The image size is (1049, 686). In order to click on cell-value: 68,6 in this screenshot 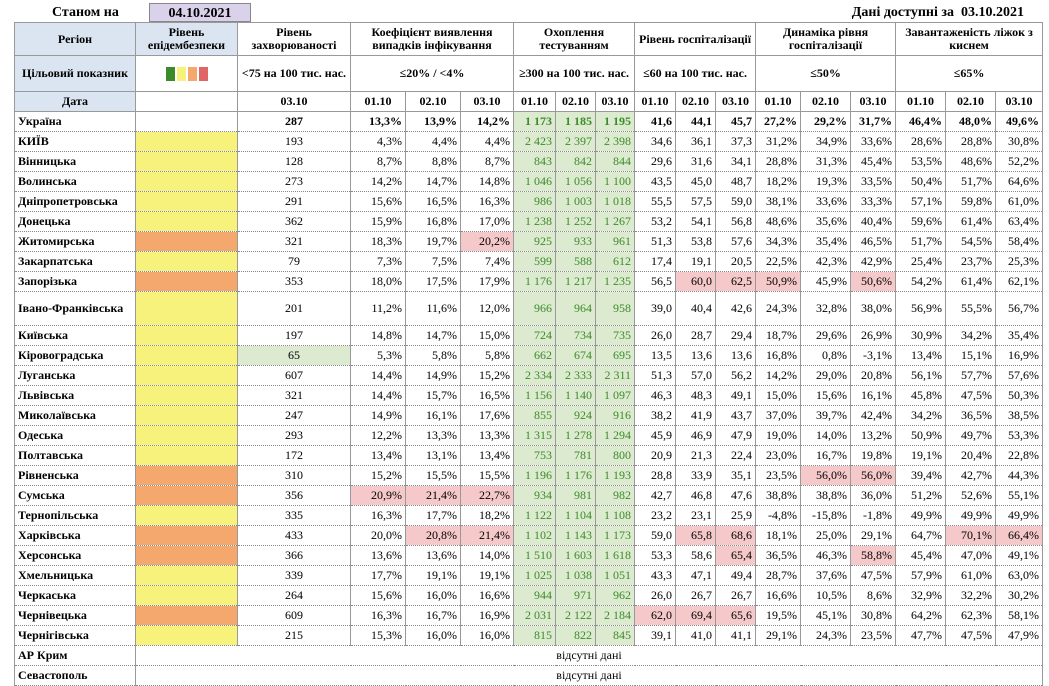, I will do `click(736, 535)`.